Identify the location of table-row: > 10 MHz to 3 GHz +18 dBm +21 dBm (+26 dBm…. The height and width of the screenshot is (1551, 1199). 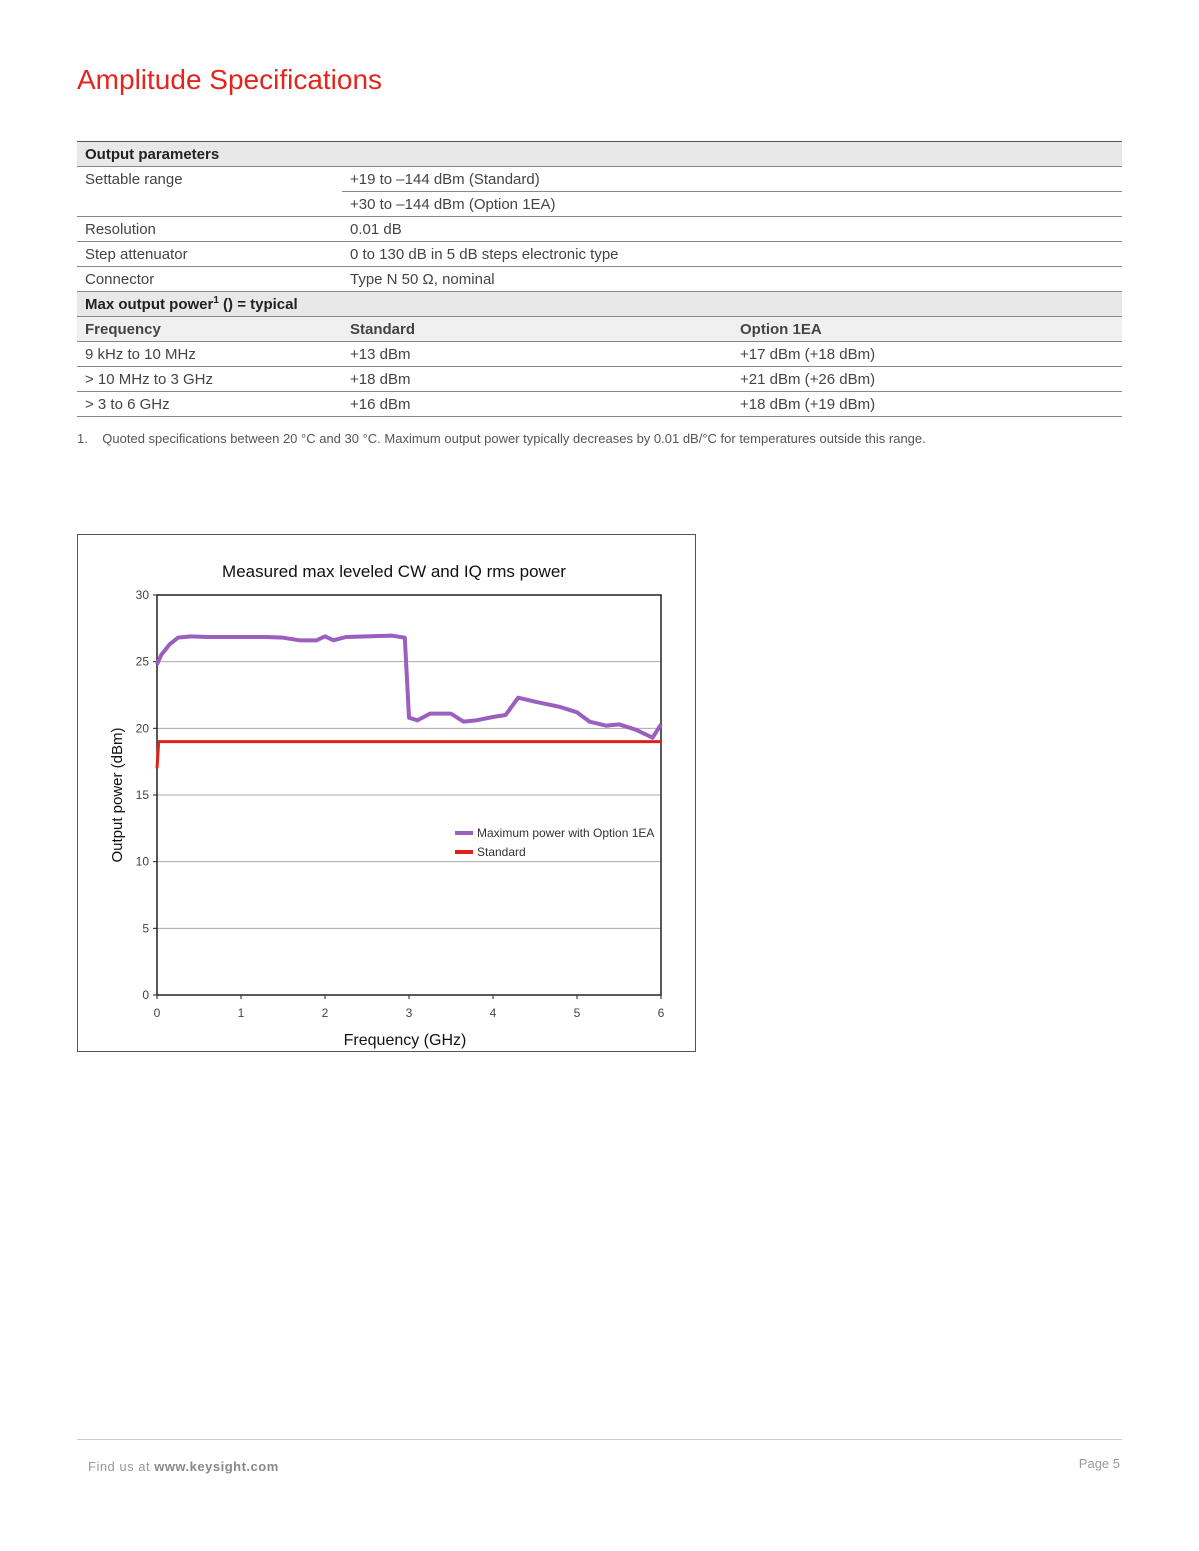
(599, 379).